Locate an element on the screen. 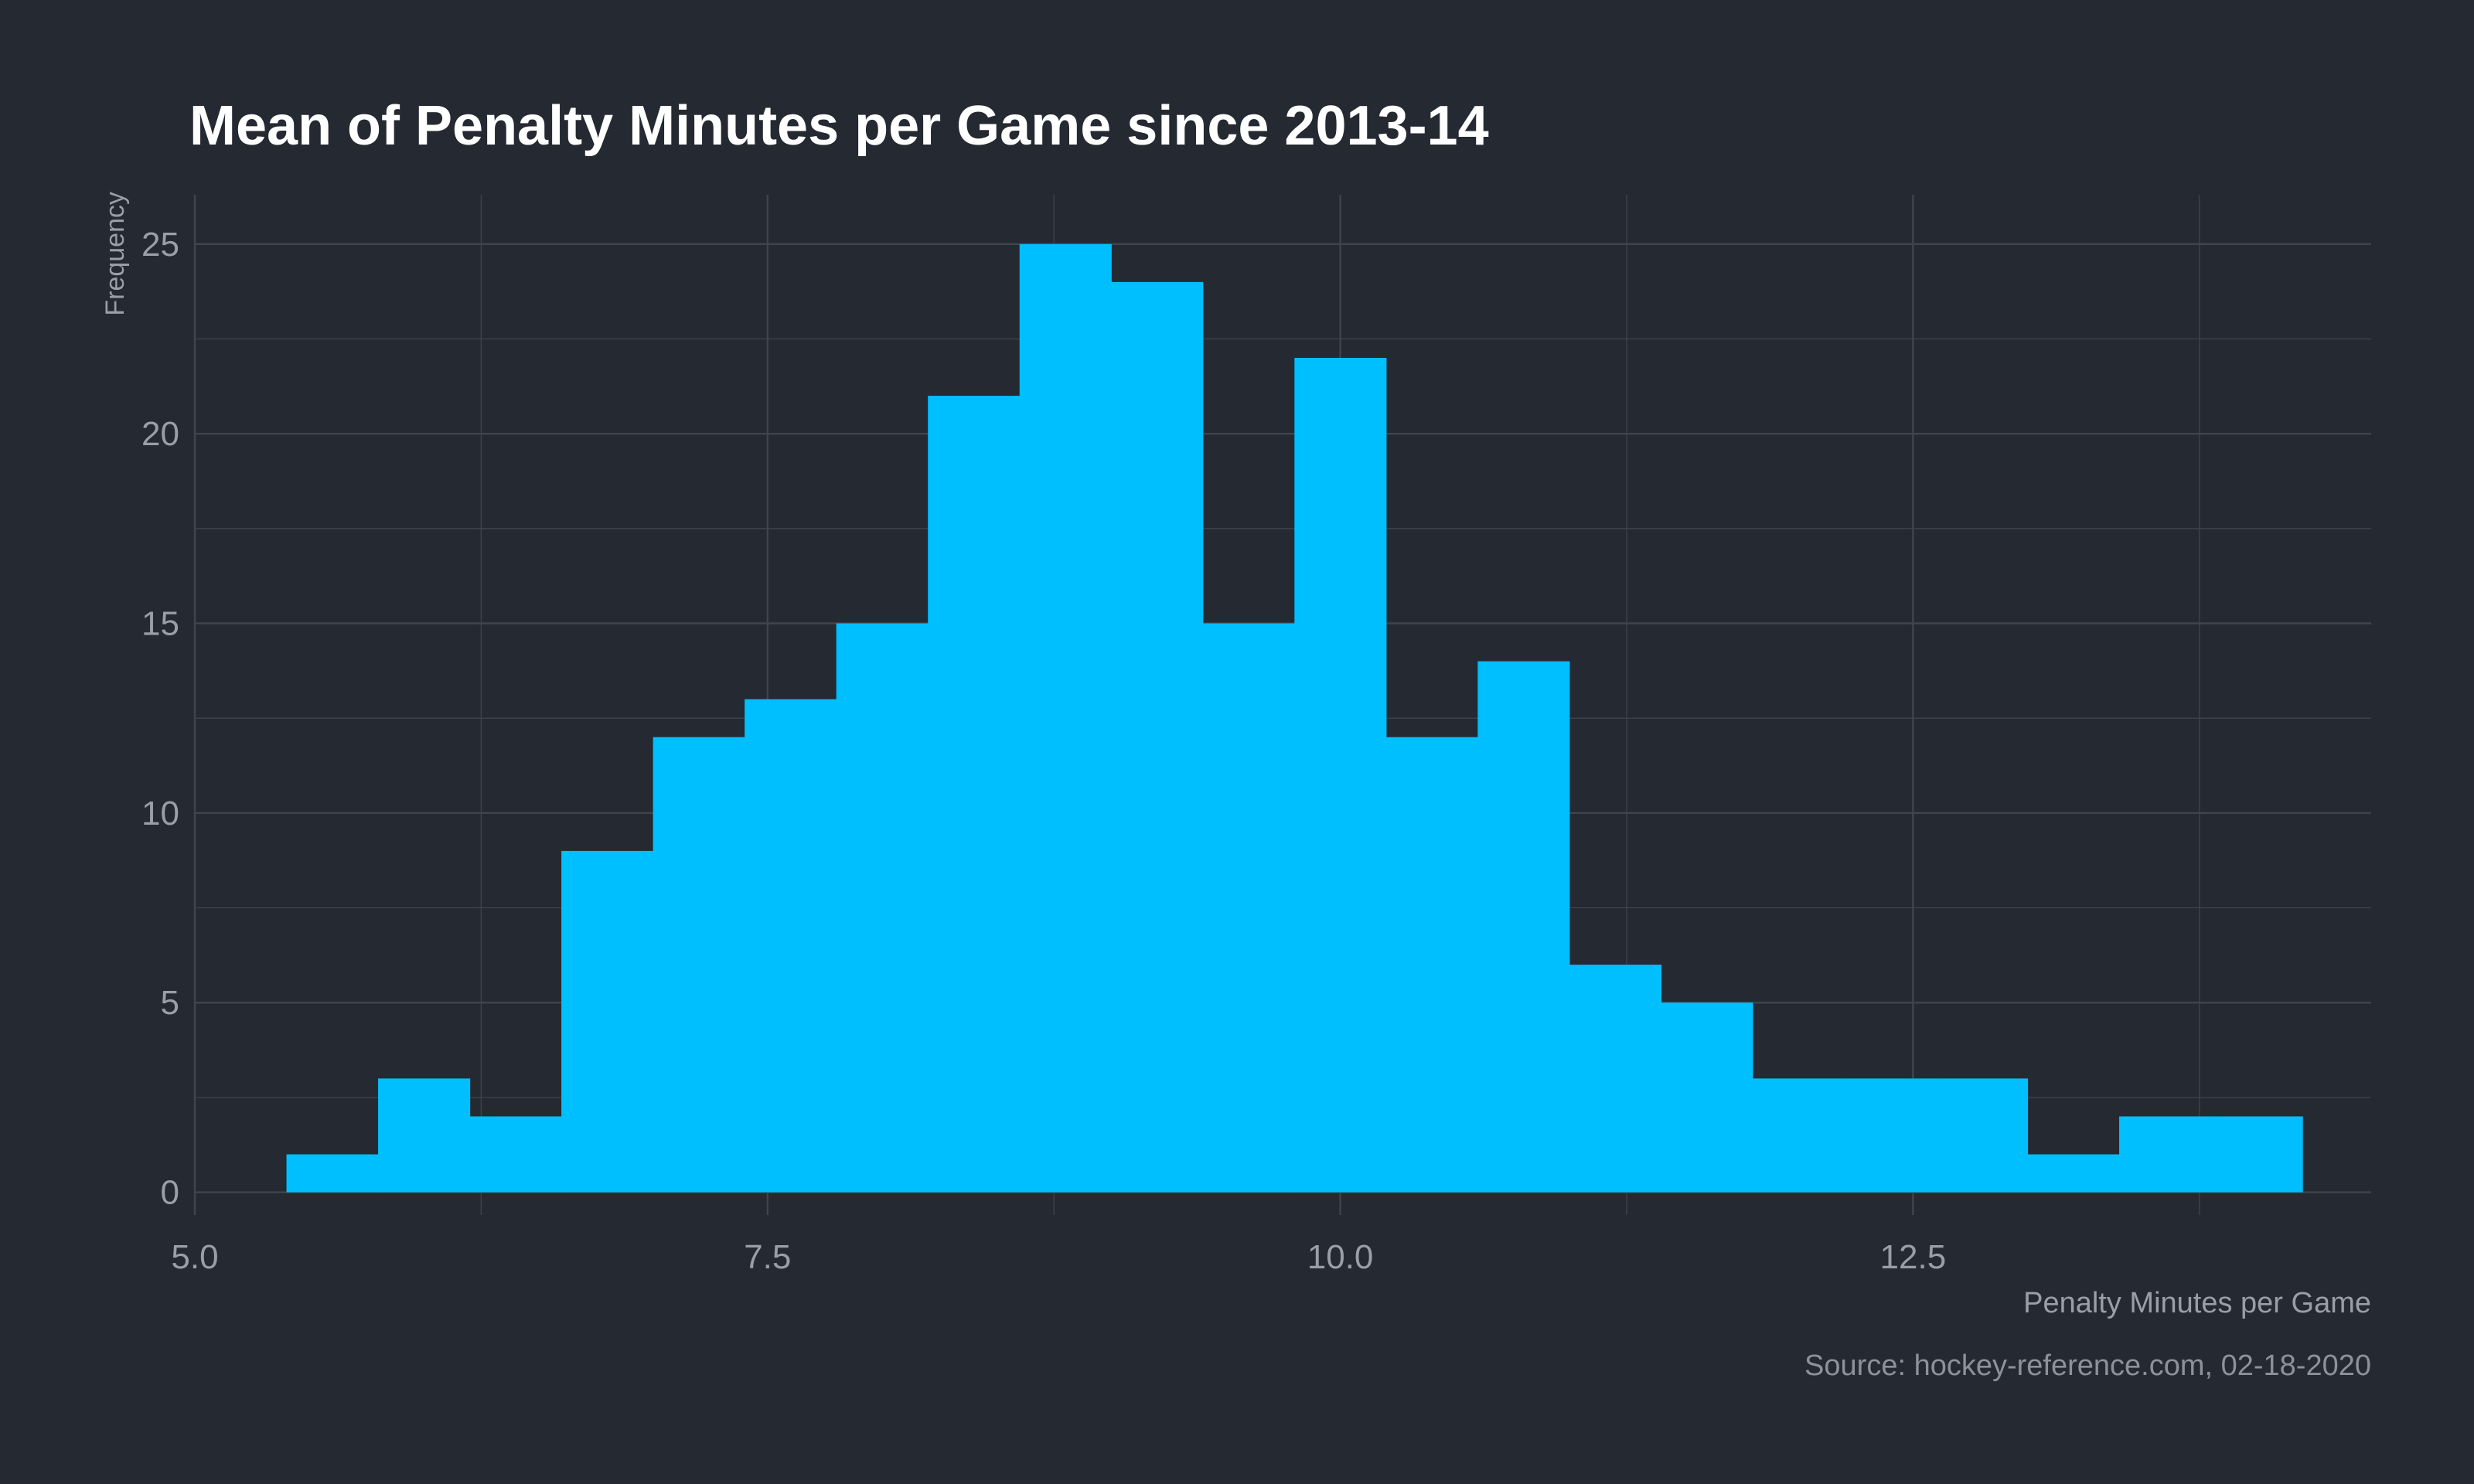  y-tick-label: 10 is located at coordinates (160, 813).